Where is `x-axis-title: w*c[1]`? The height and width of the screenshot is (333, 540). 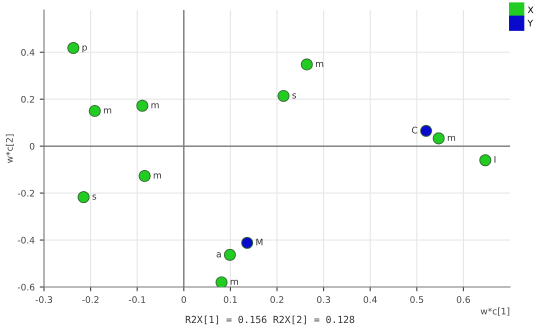 x-axis-title: w*c[1] is located at coordinates (495, 312).